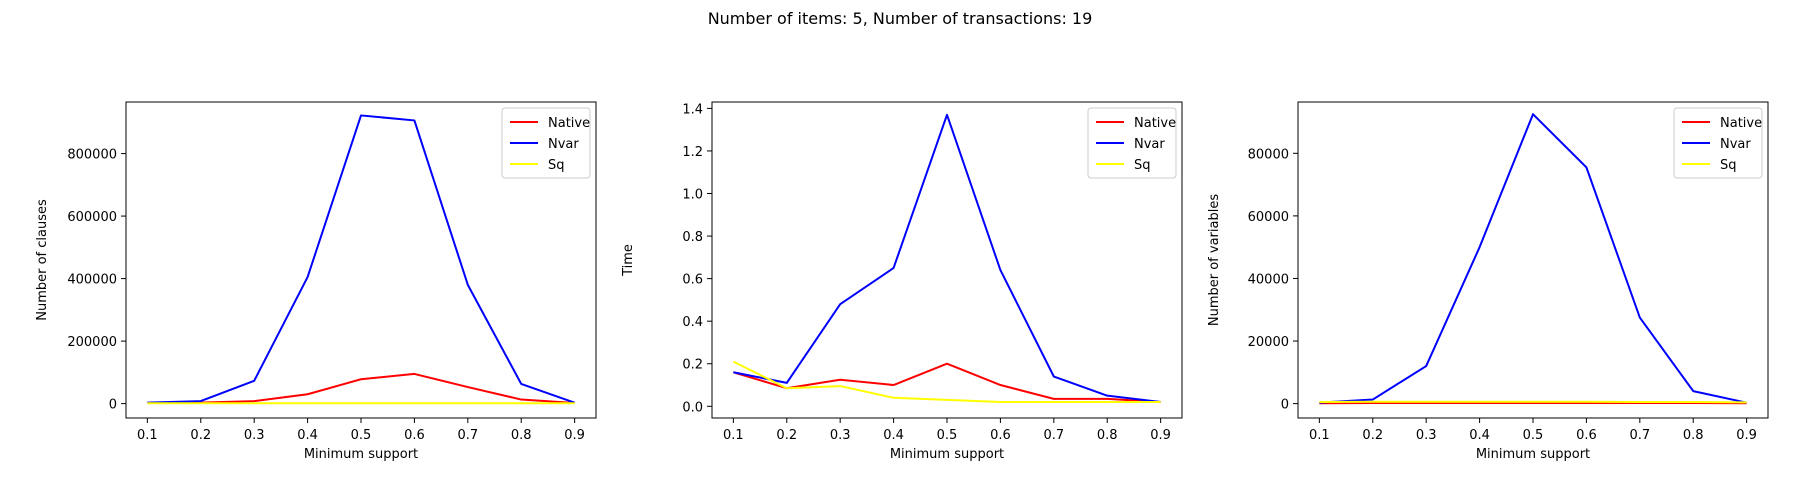 This screenshot has height=500, width=1800. What do you see at coordinates (42, 260) in the screenshot?
I see `y-axis-label: Number of clauses` at bounding box center [42, 260].